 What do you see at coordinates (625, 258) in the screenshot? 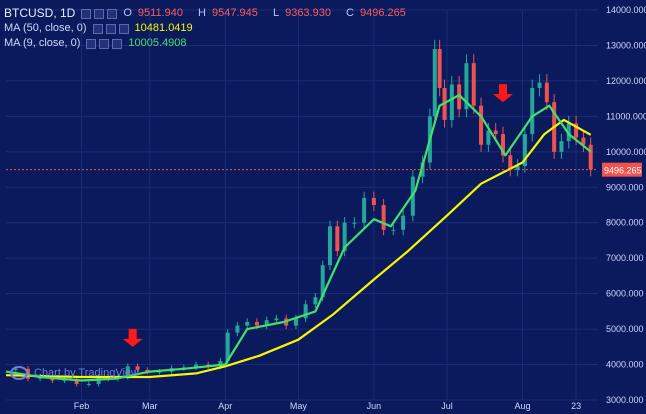
I see `y-tick-label: 7000.000` at bounding box center [625, 258].